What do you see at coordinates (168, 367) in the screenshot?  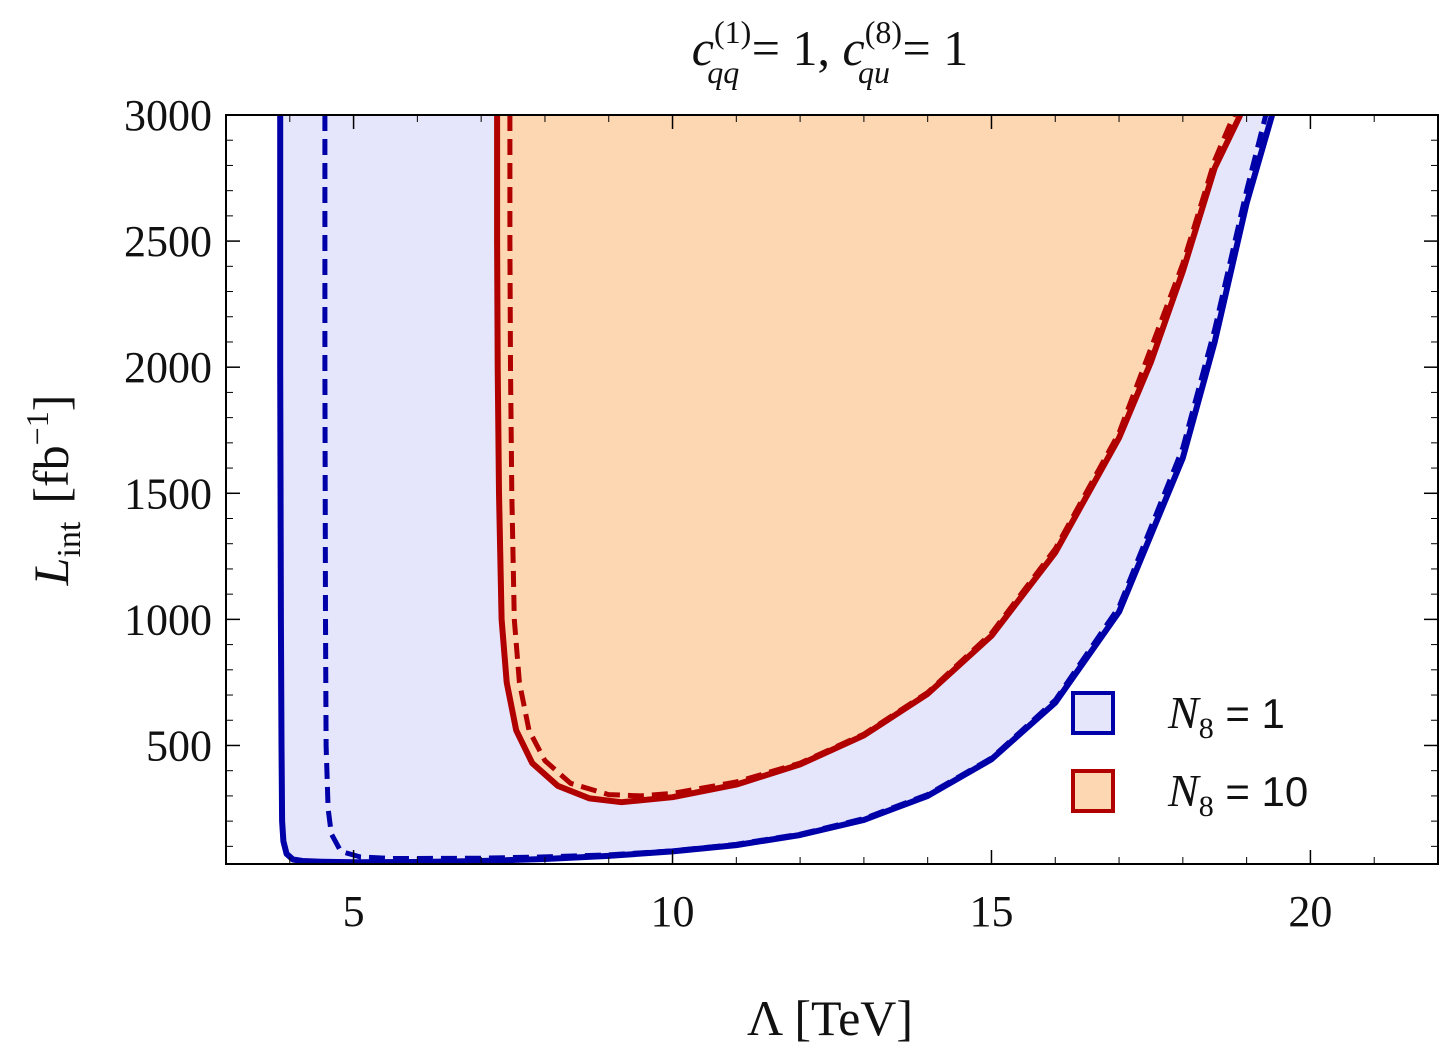 I see `y-tick-label: 2000` at bounding box center [168, 367].